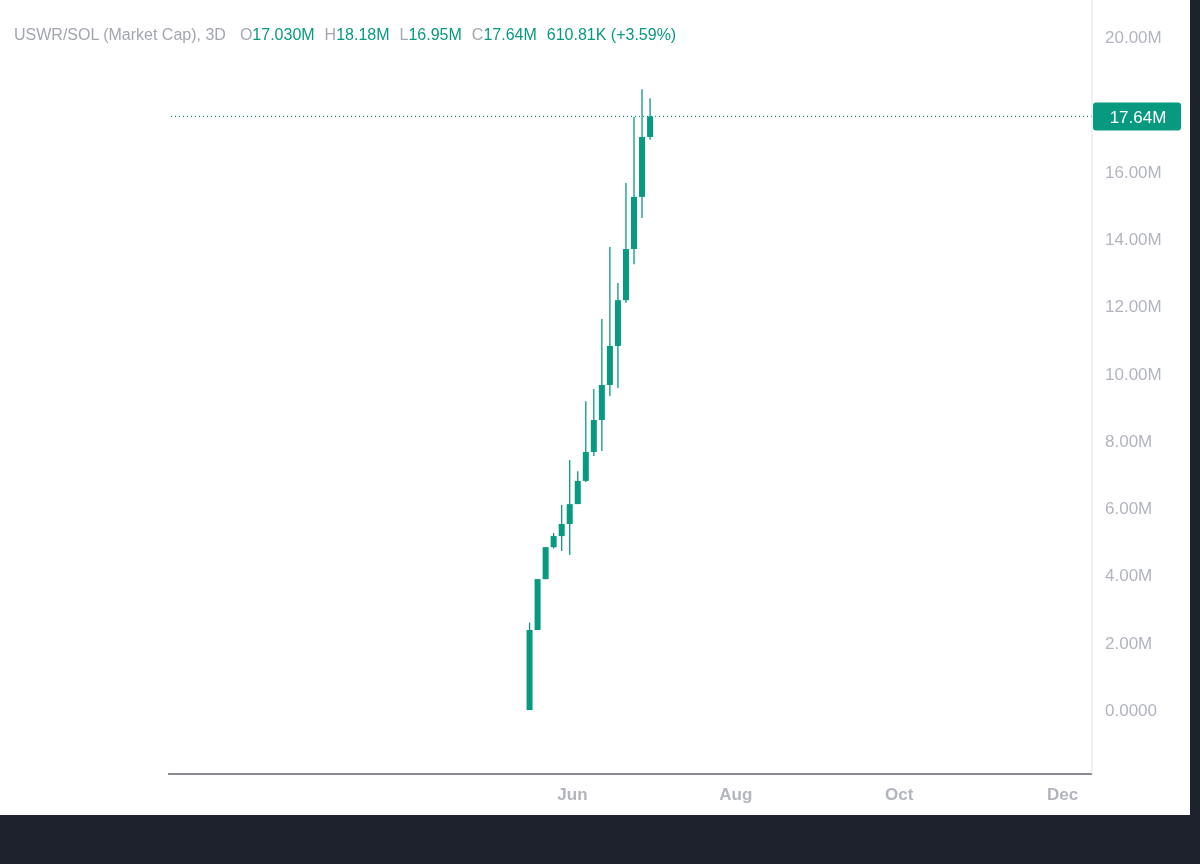 Image resolution: width=1200 pixels, height=864 pixels. What do you see at coordinates (1129, 509) in the screenshot?
I see `y-tick-label: 6.00M` at bounding box center [1129, 509].